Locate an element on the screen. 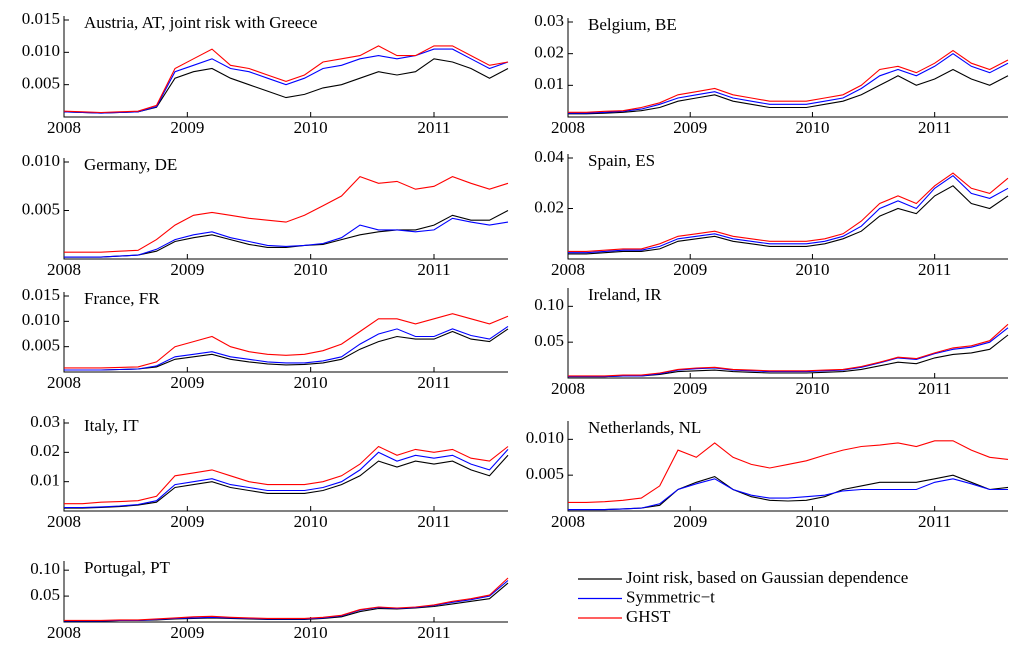 The image size is (1011, 671). legend-label: Symmetric−t is located at coordinates (670, 596).